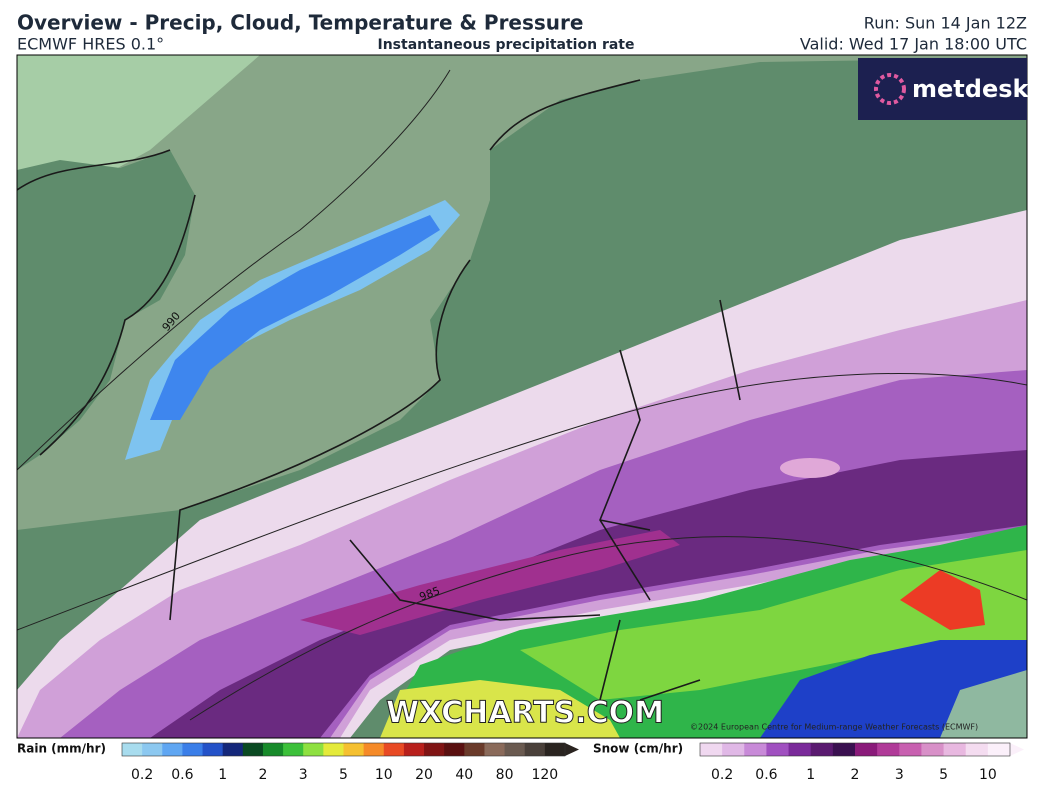 This screenshot has width=1043, height=800. Describe the element at coordinates (106, 310) in the screenshot. I see `land-uk` at that location.